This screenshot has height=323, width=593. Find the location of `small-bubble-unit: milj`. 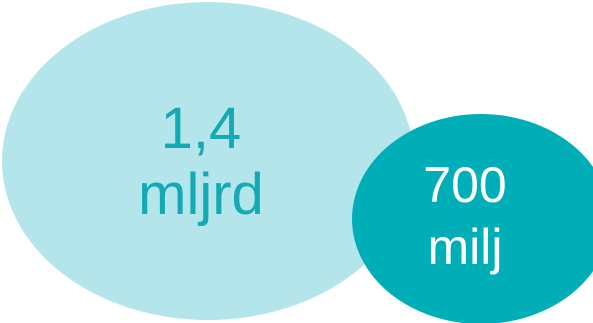

small-bubble-unit: milj is located at coordinates (465, 247).